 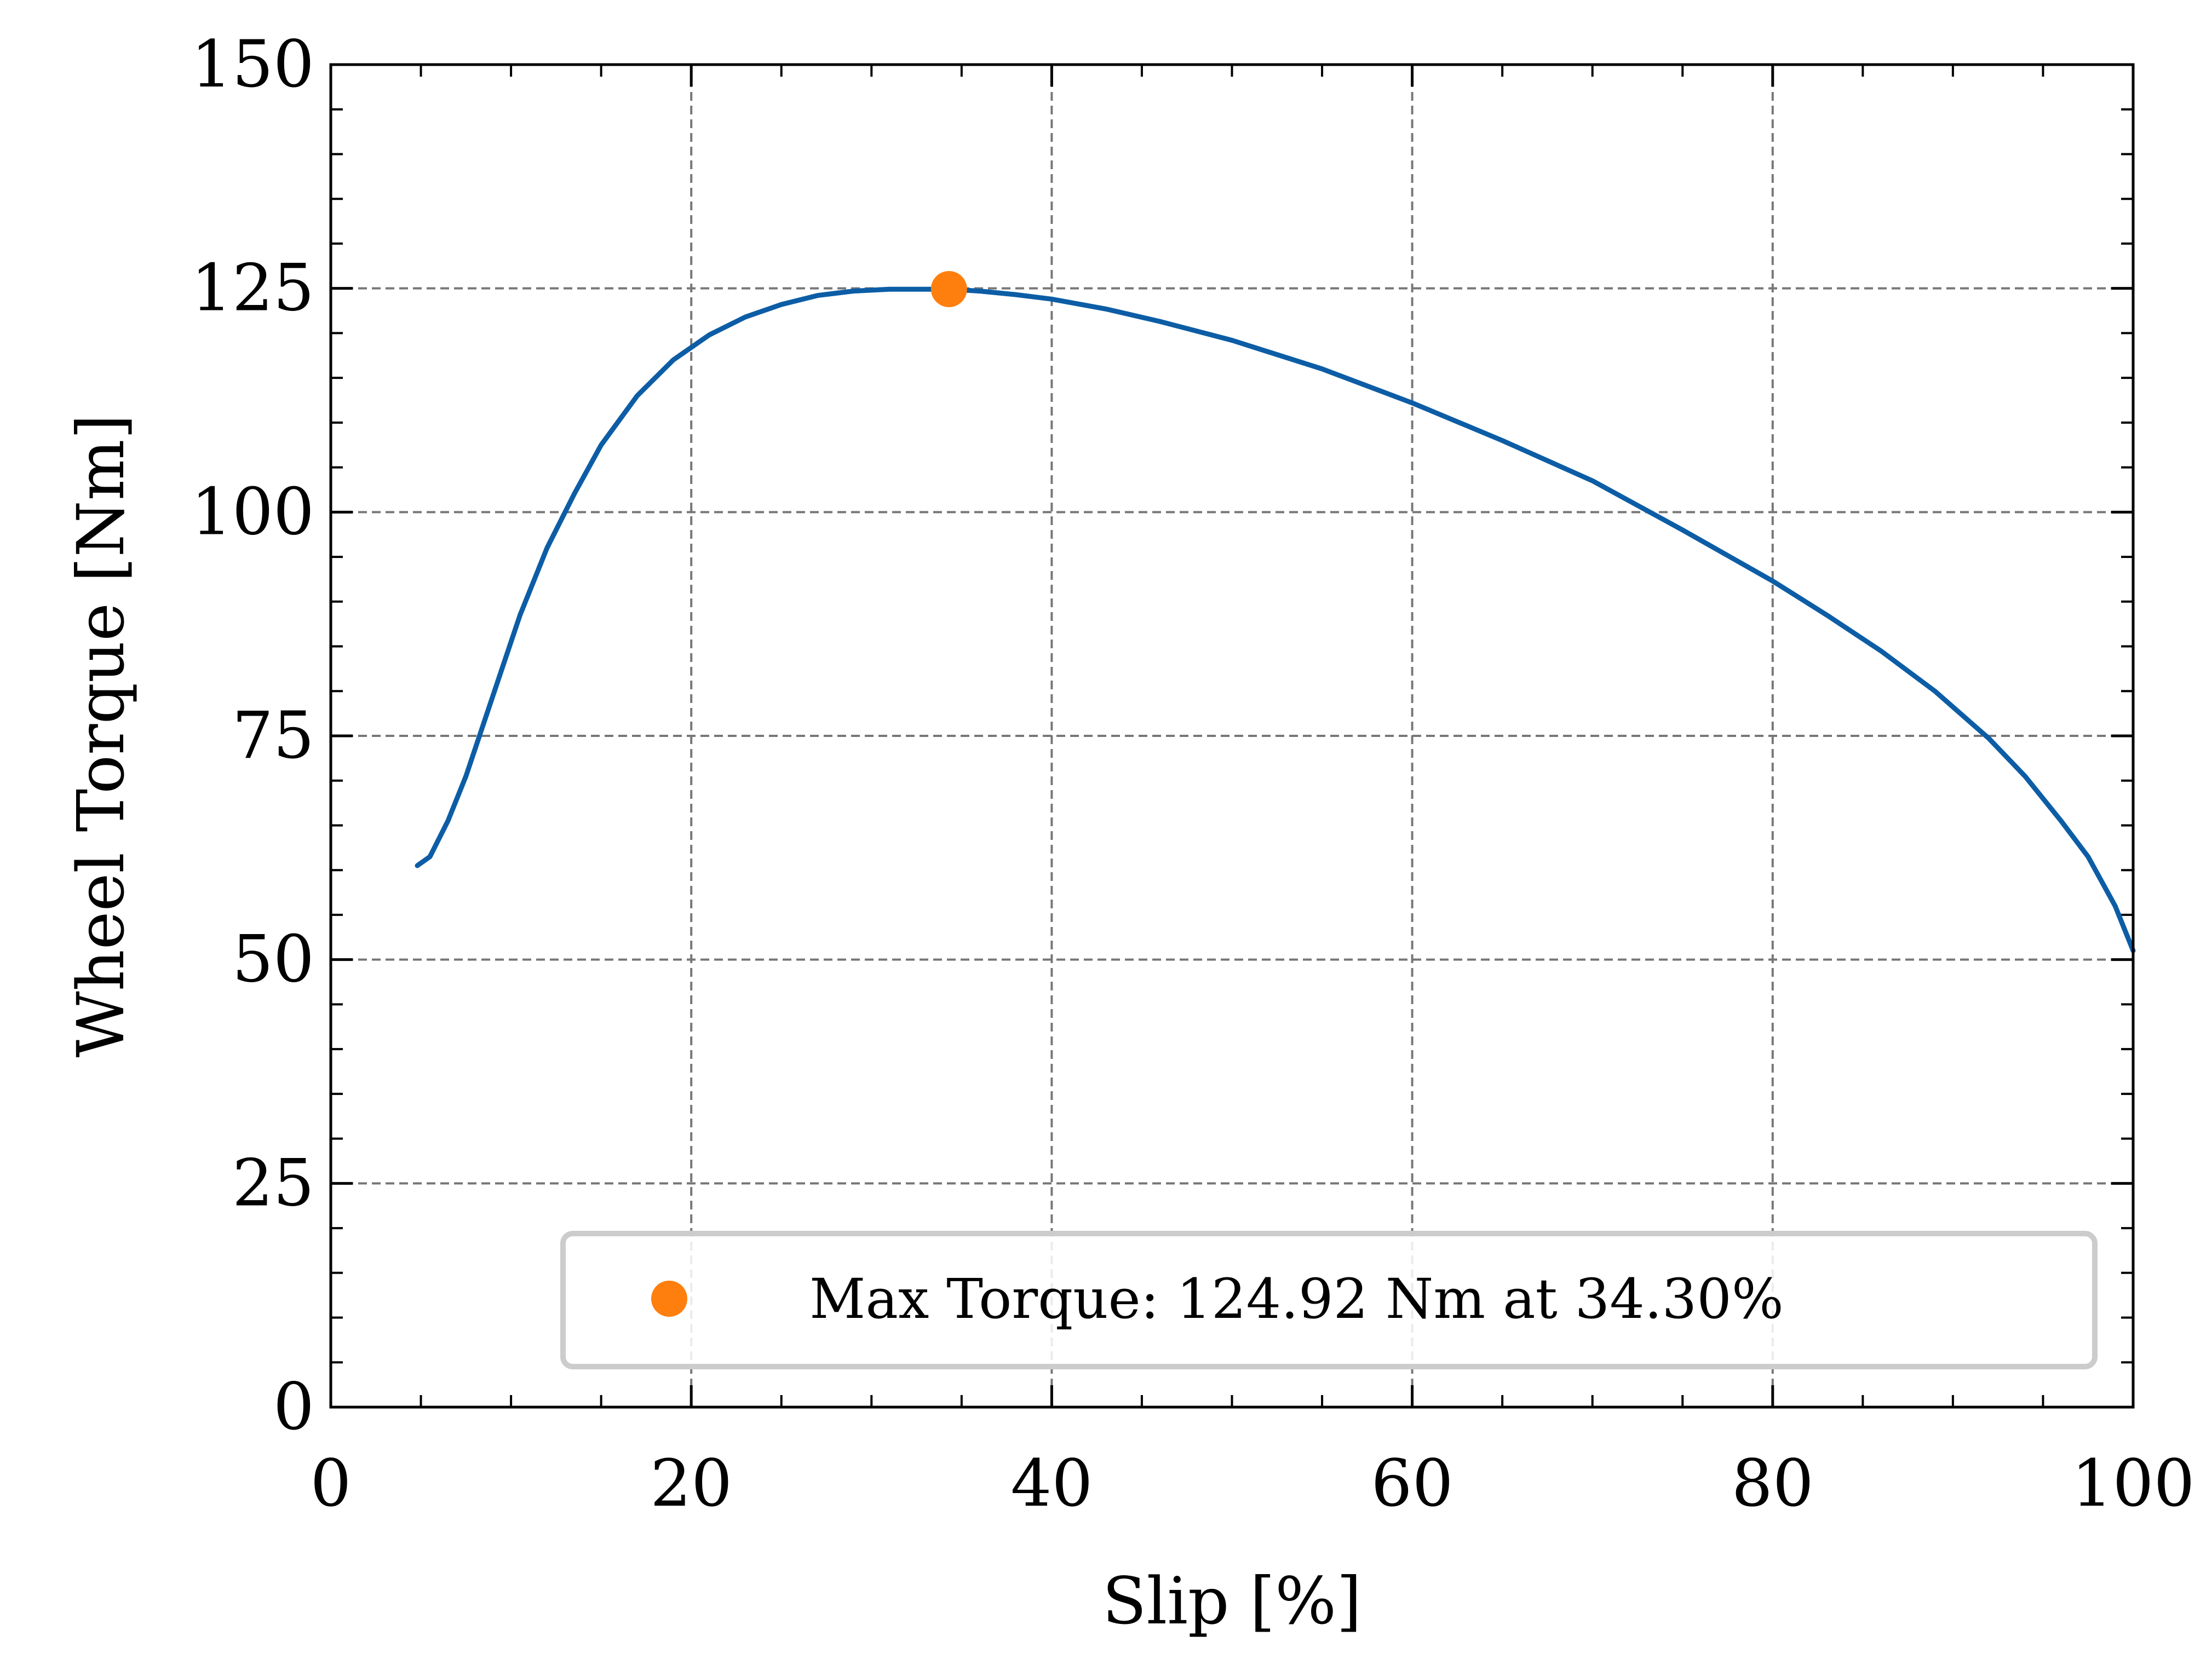 What do you see at coordinates (691, 1483) in the screenshot?
I see `x-tick-label: 20` at bounding box center [691, 1483].